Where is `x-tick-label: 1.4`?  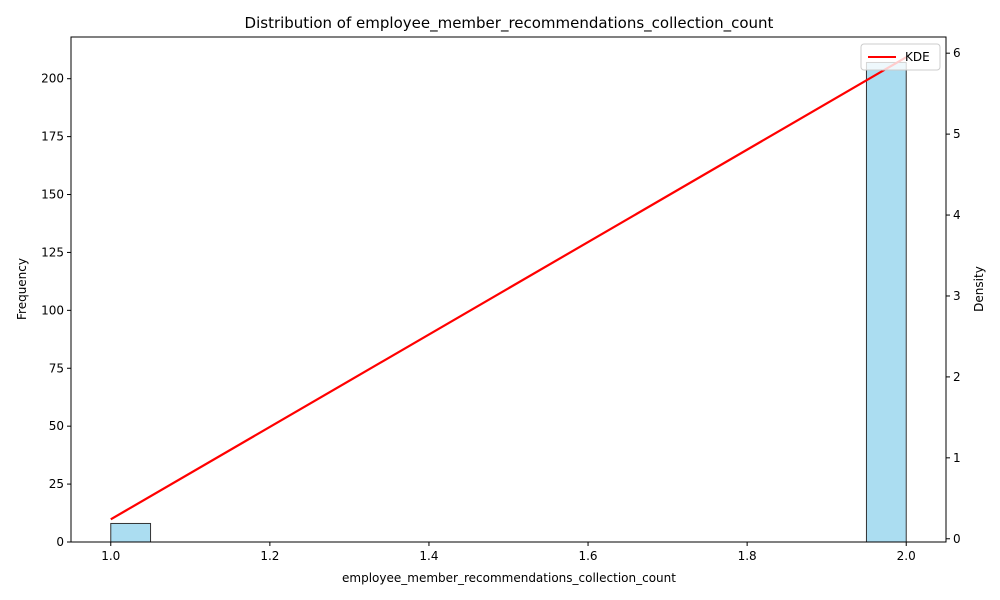 x-tick-label: 1.4 is located at coordinates (428, 556).